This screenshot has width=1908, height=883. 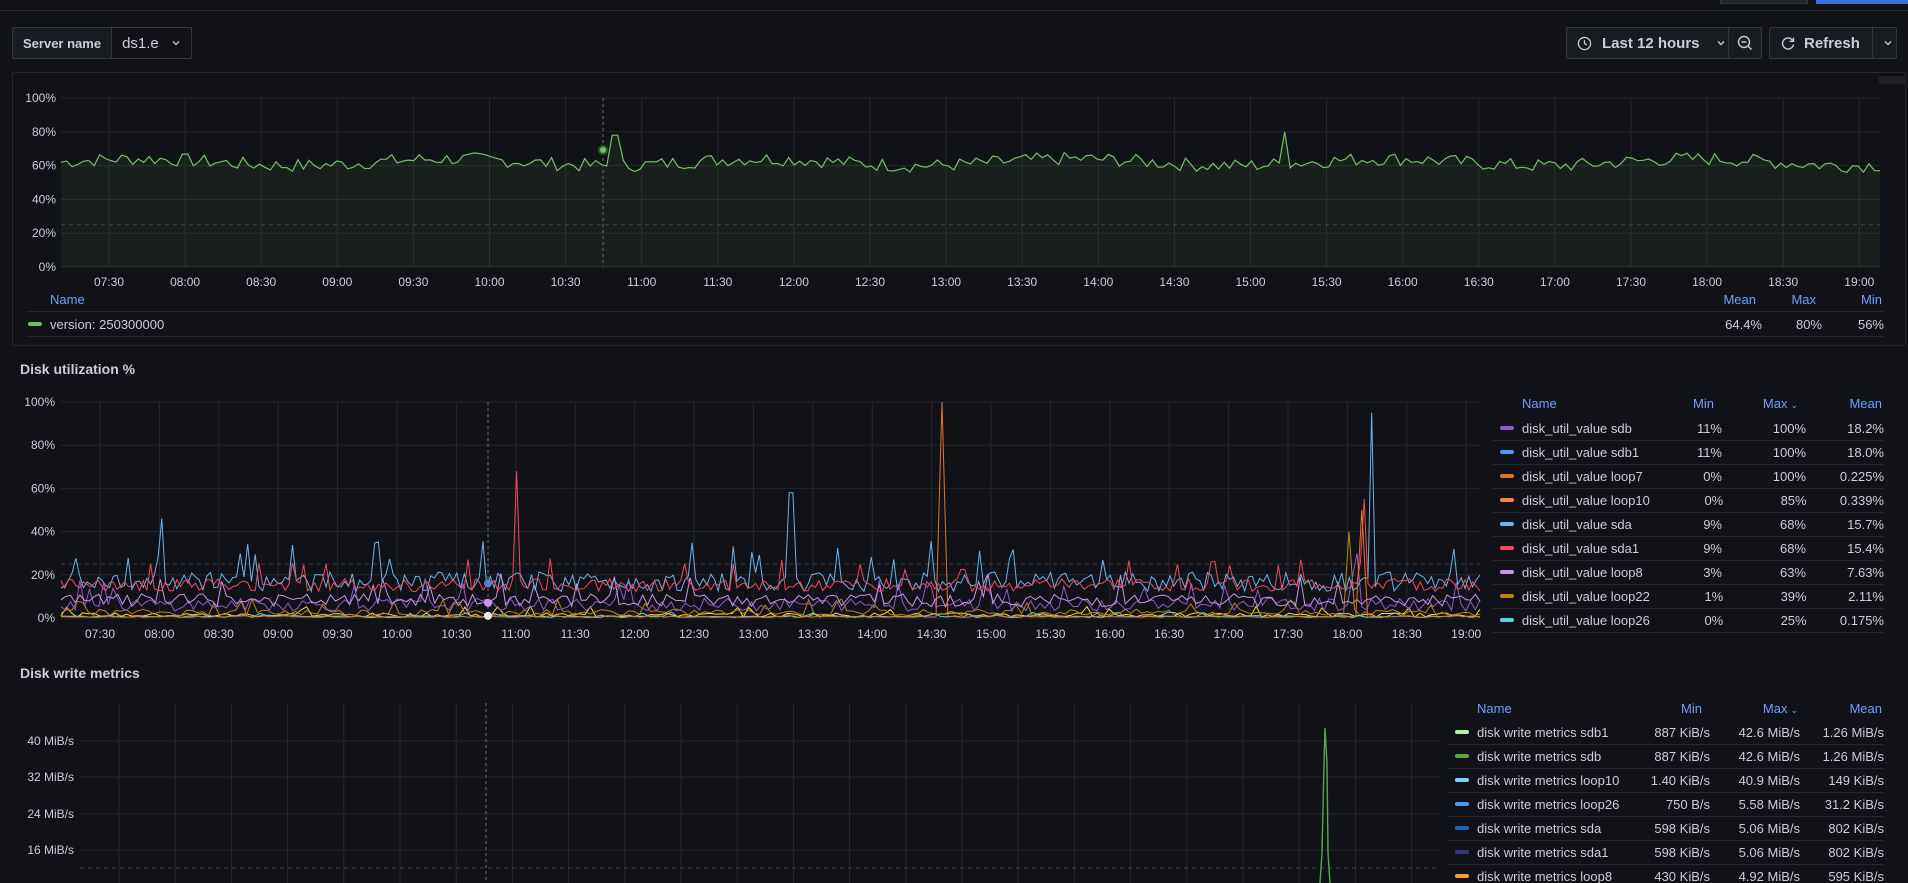 I want to click on legend-row: disk_util_value loop7 0% 100% 0.225%, so click(x=1688, y=476).